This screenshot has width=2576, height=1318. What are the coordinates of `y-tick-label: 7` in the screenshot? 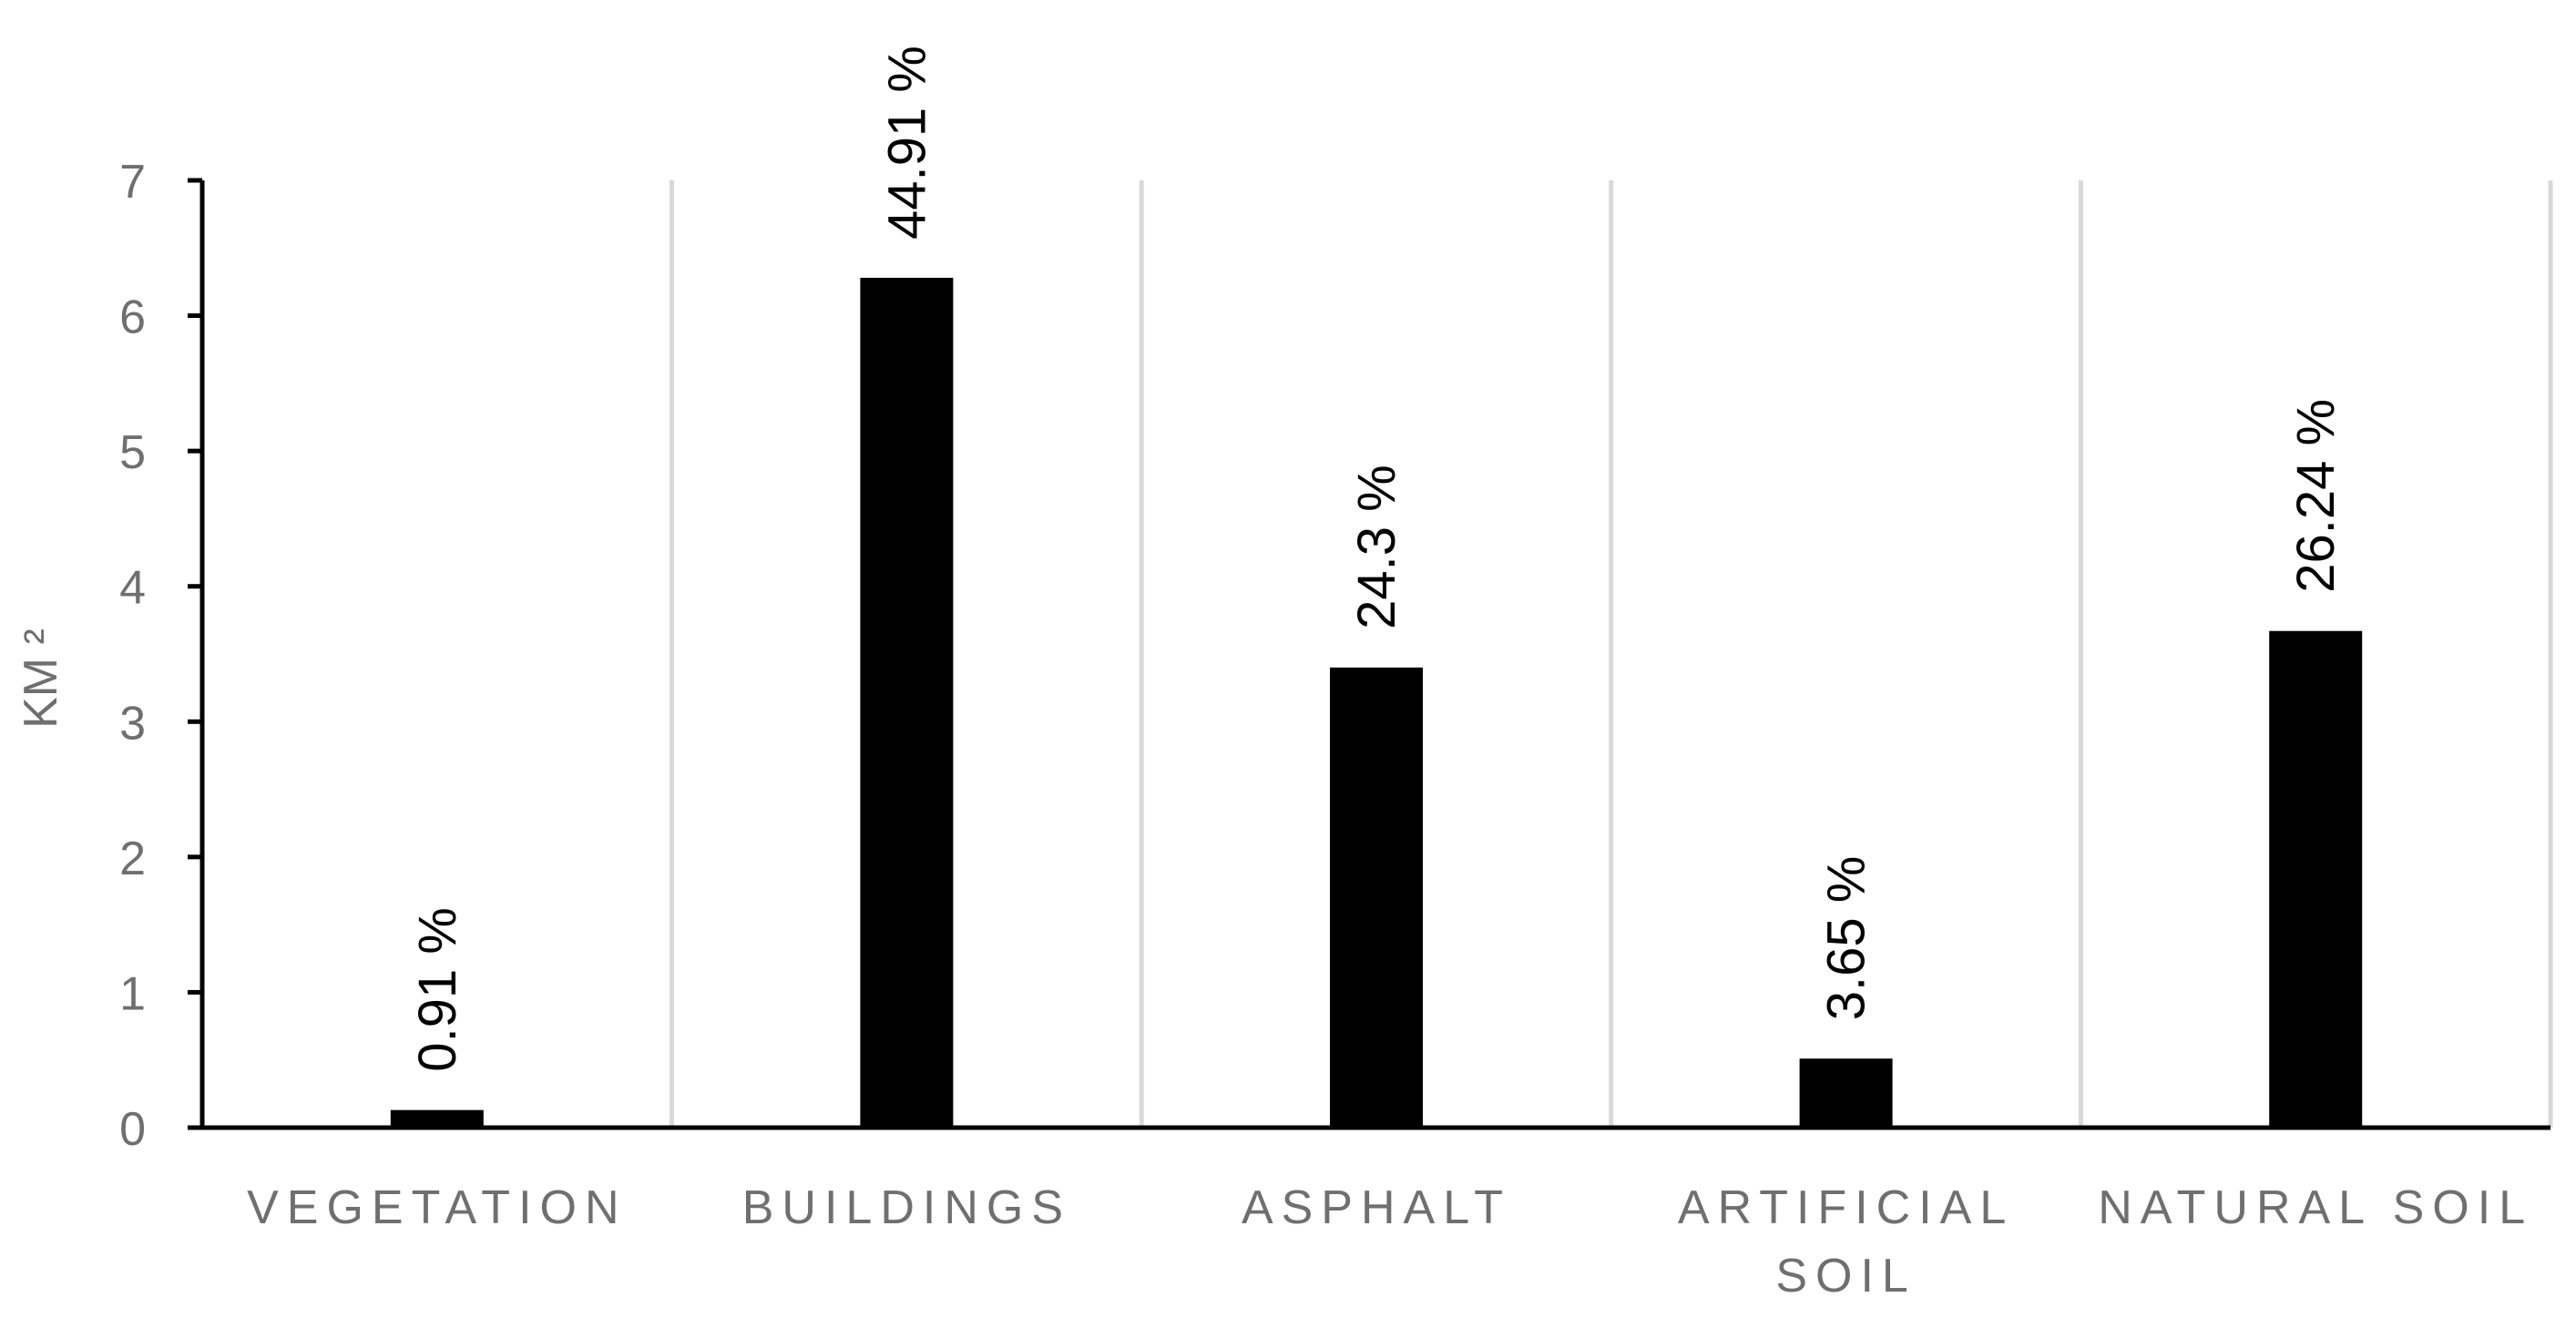 It's located at (132, 182).